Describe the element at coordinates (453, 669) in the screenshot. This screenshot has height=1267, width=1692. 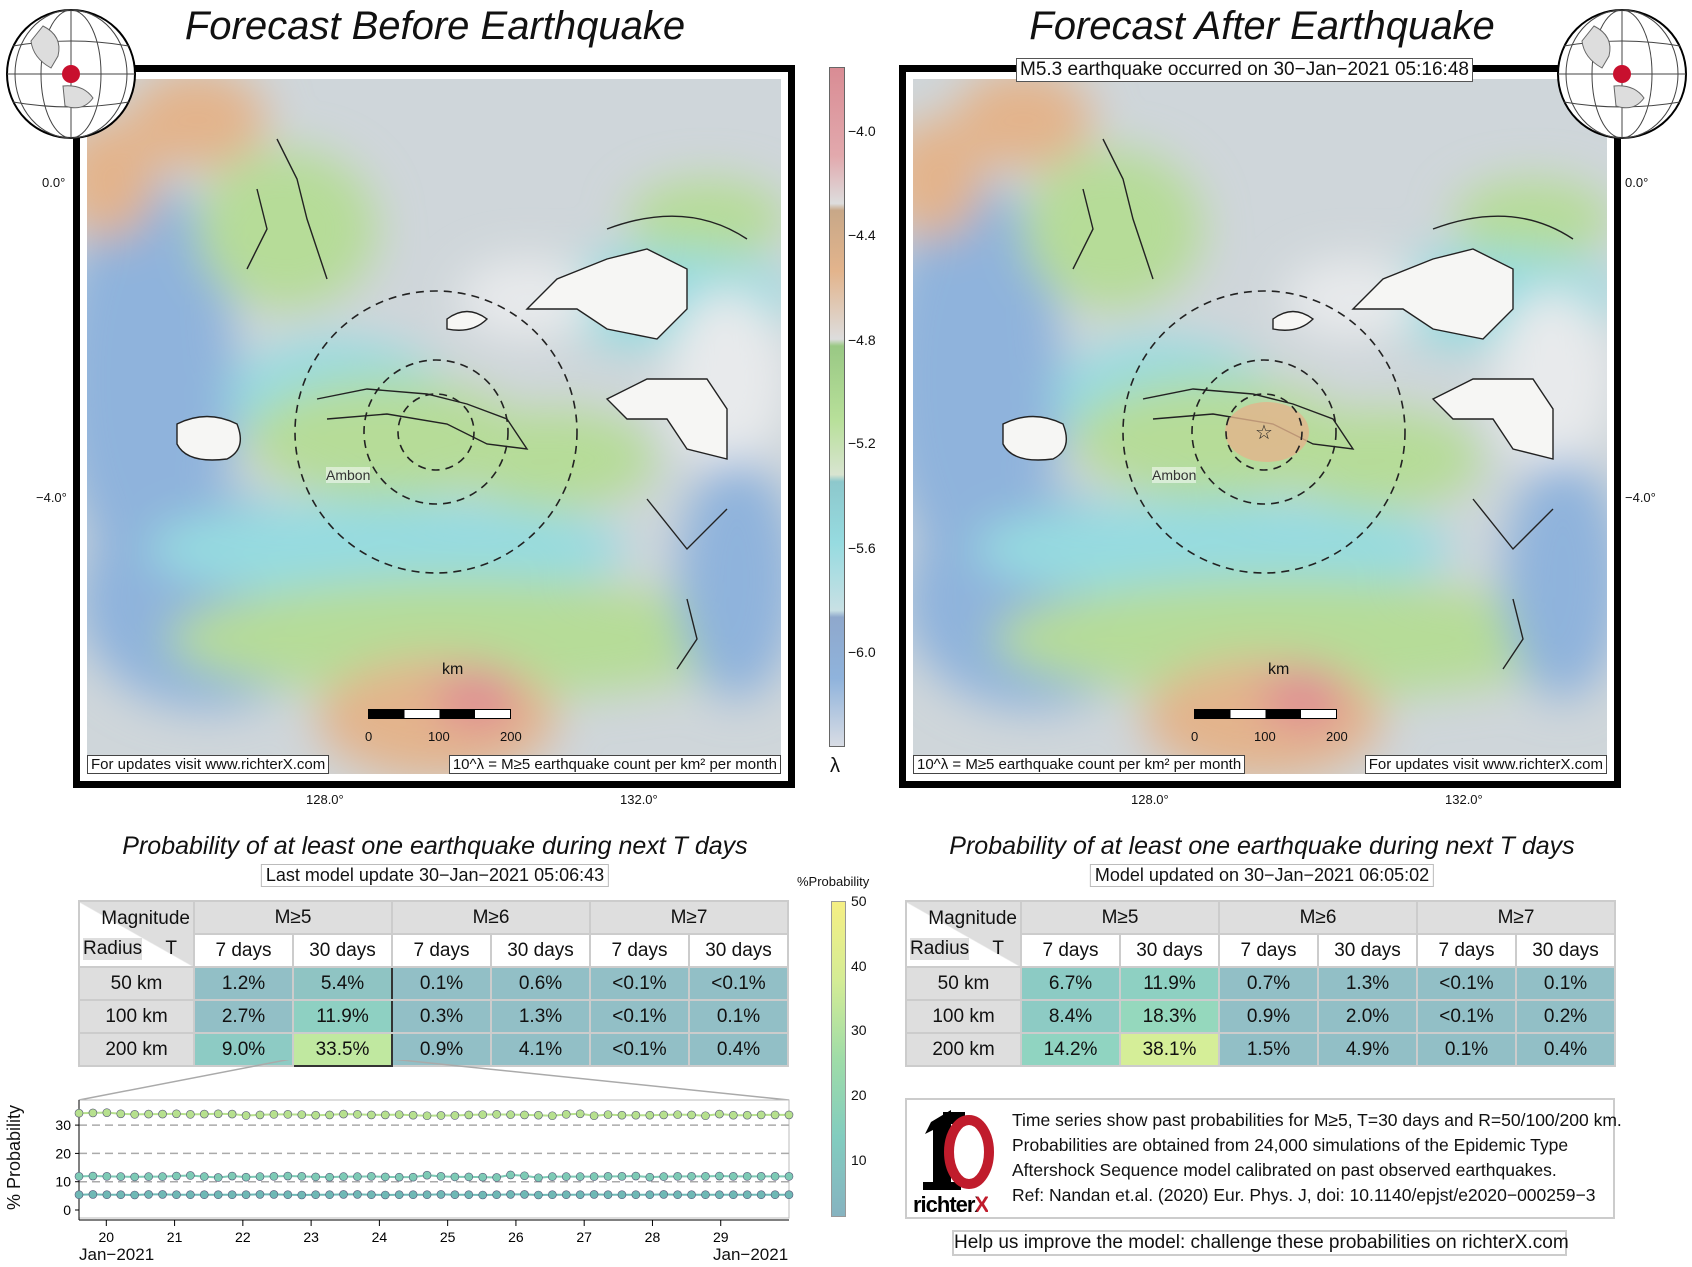
I see `scale-unit: km` at that location.